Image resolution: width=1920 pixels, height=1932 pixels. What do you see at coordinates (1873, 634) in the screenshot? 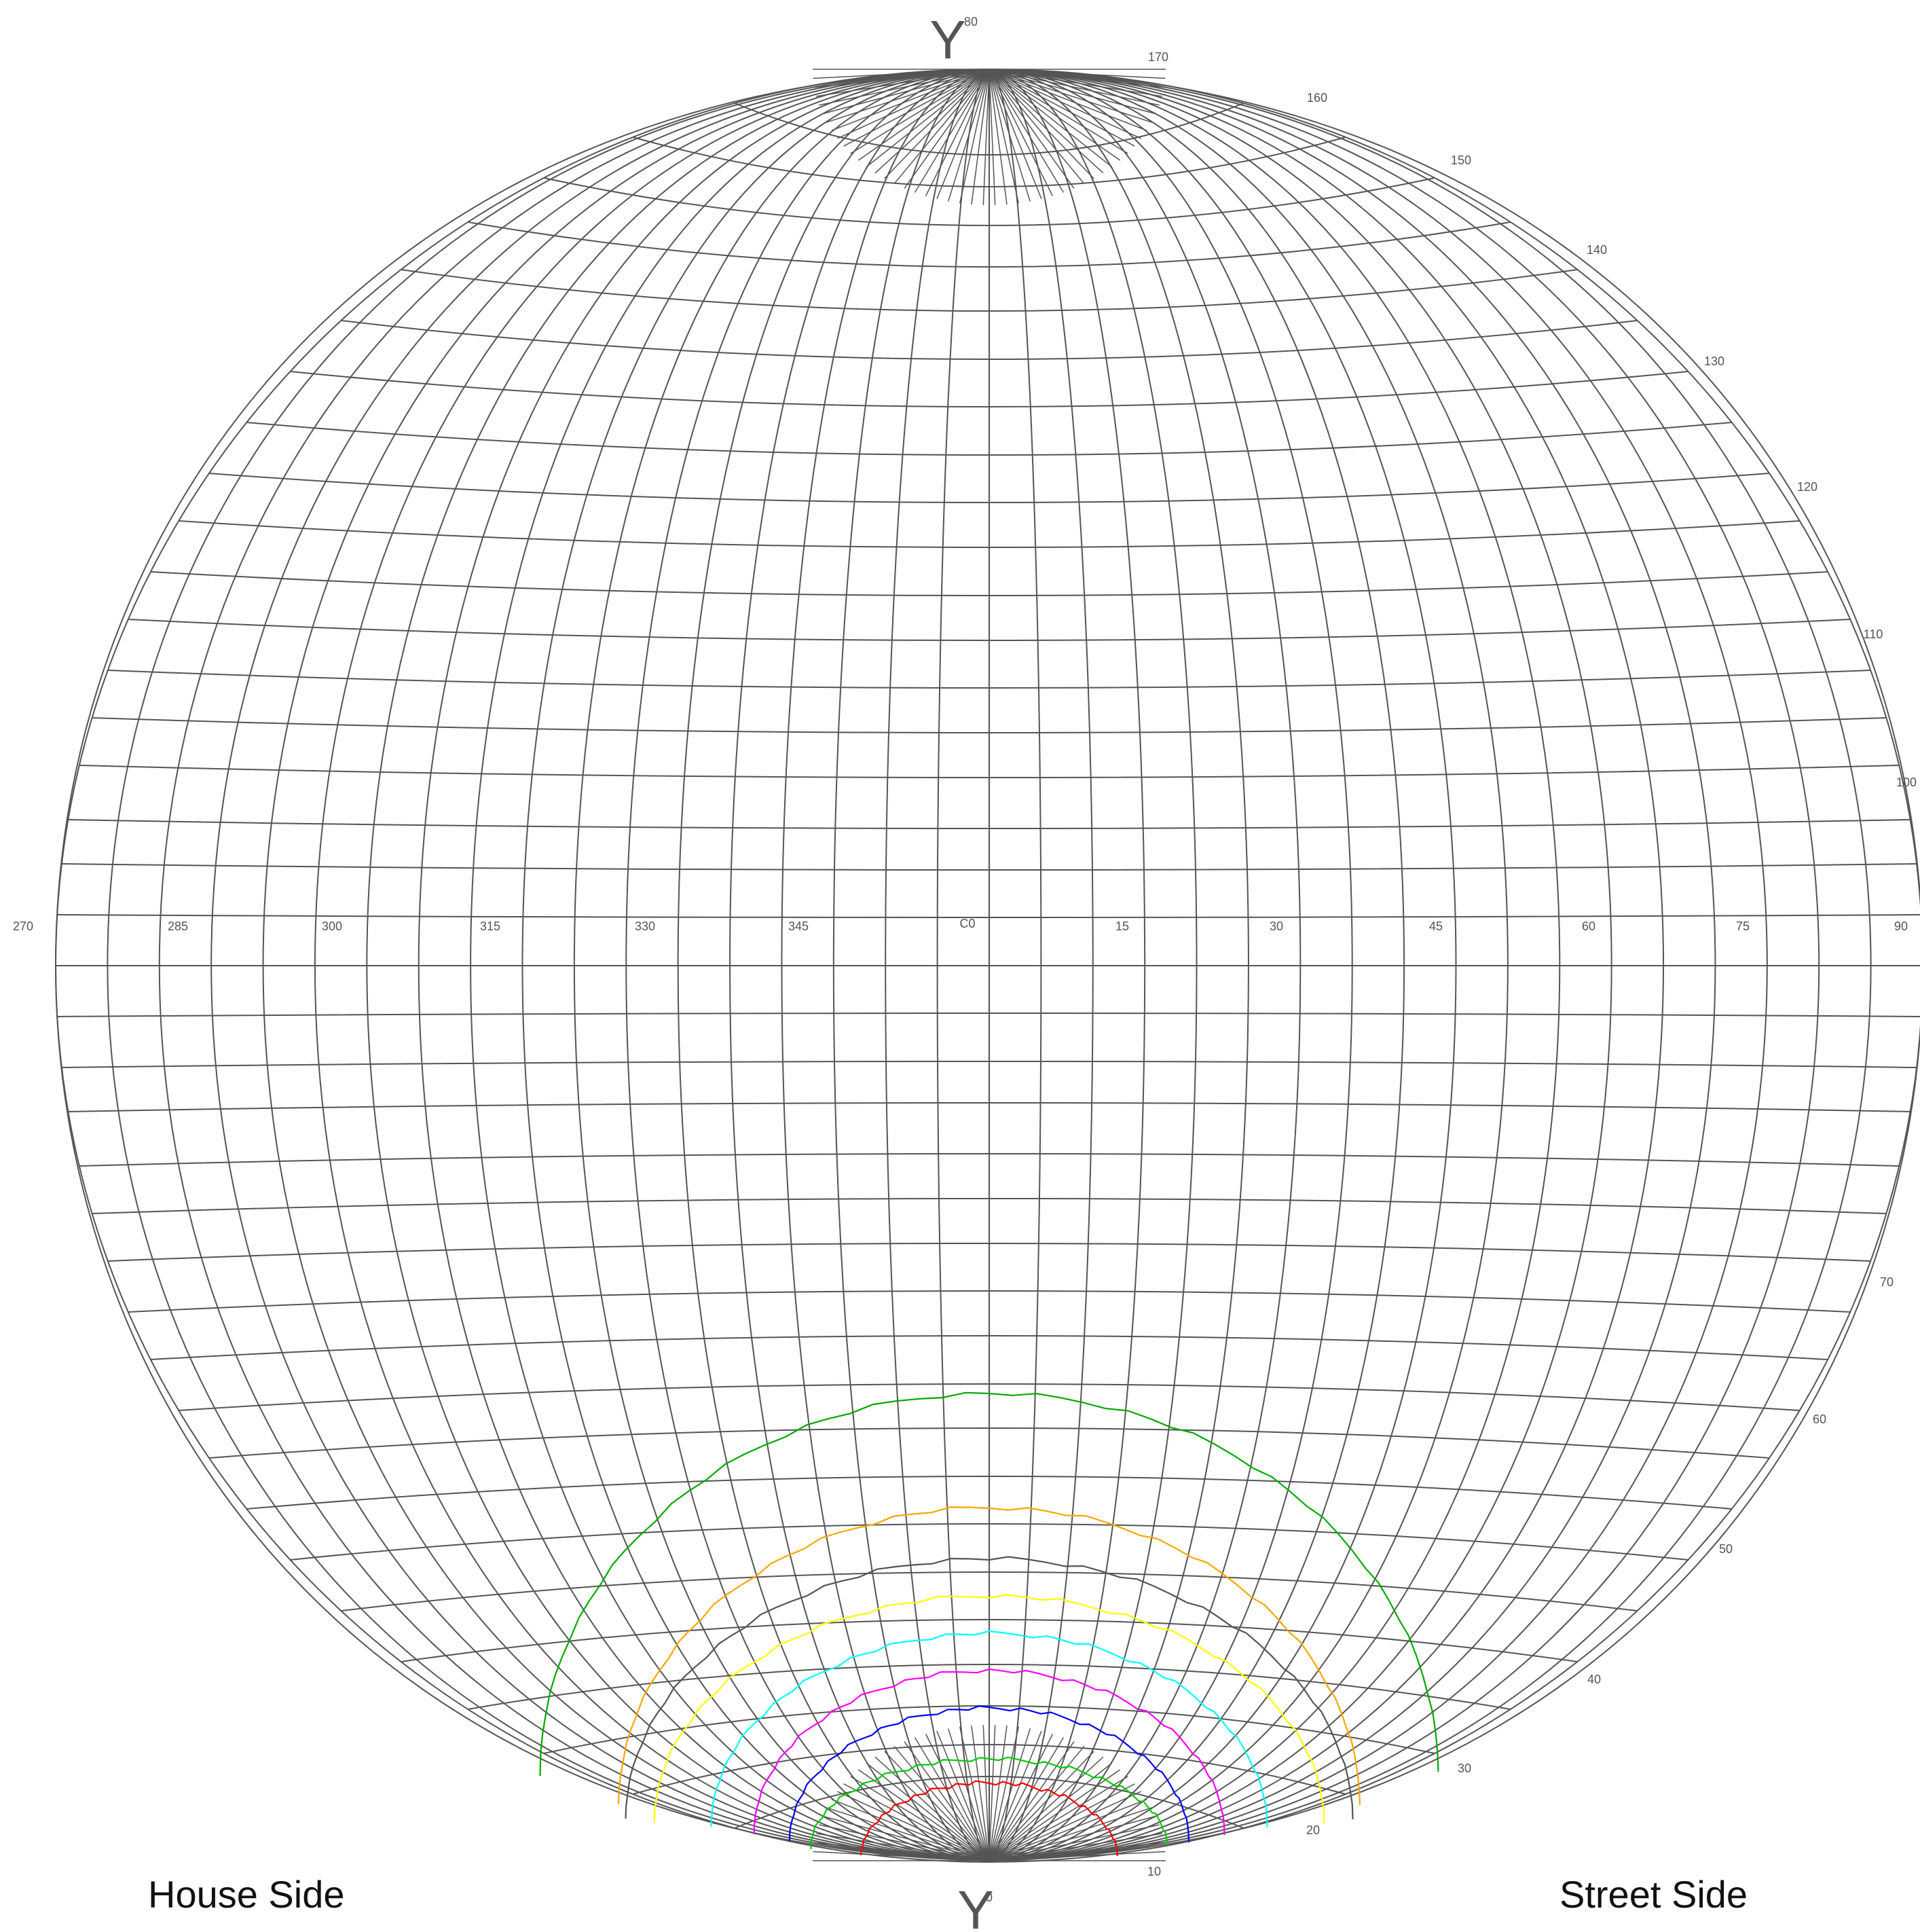
I see `upper-rim-tick-label: 110` at bounding box center [1873, 634].